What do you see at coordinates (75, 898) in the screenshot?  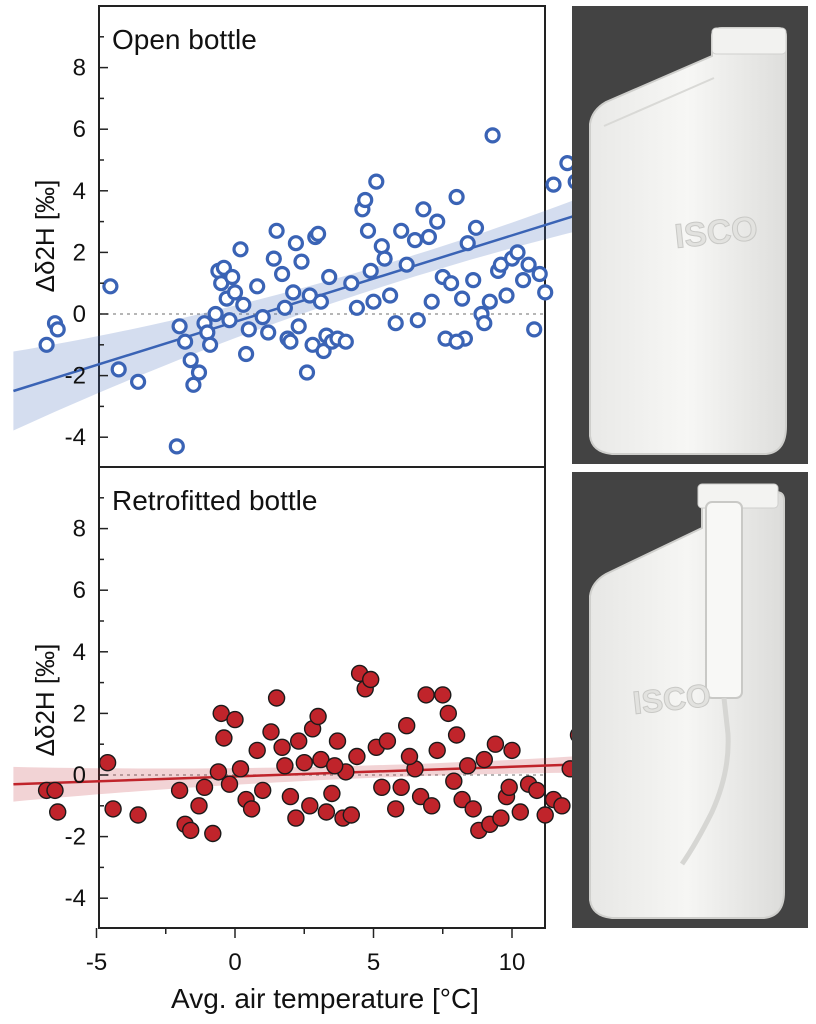 I see `y-tick-label: -4` at bounding box center [75, 898].